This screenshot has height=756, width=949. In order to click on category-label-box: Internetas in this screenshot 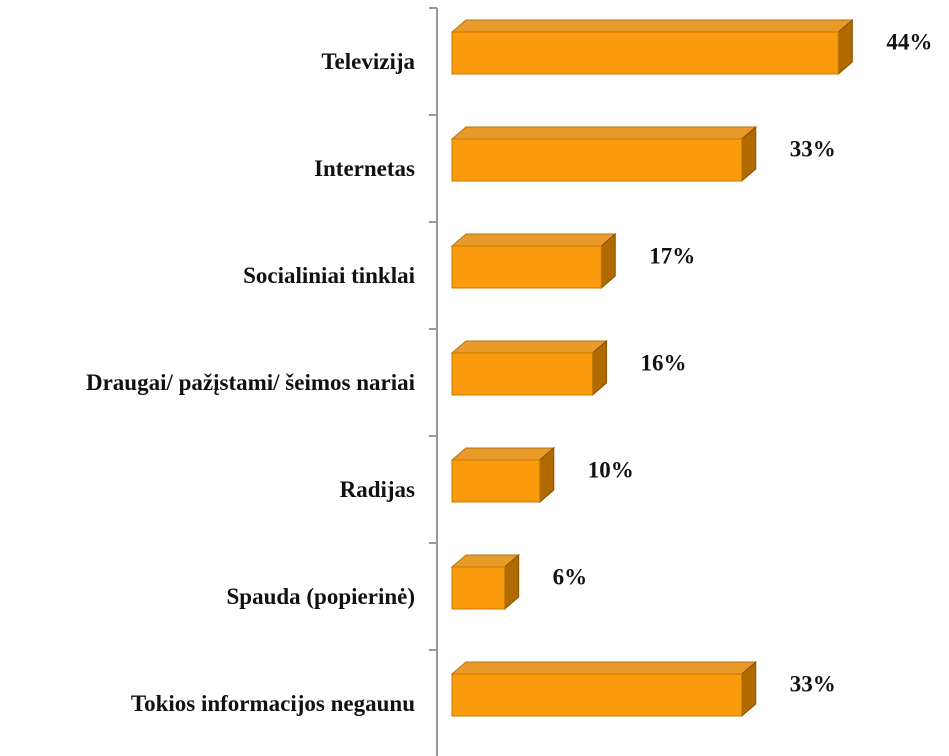, I will do `click(225, 168)`.